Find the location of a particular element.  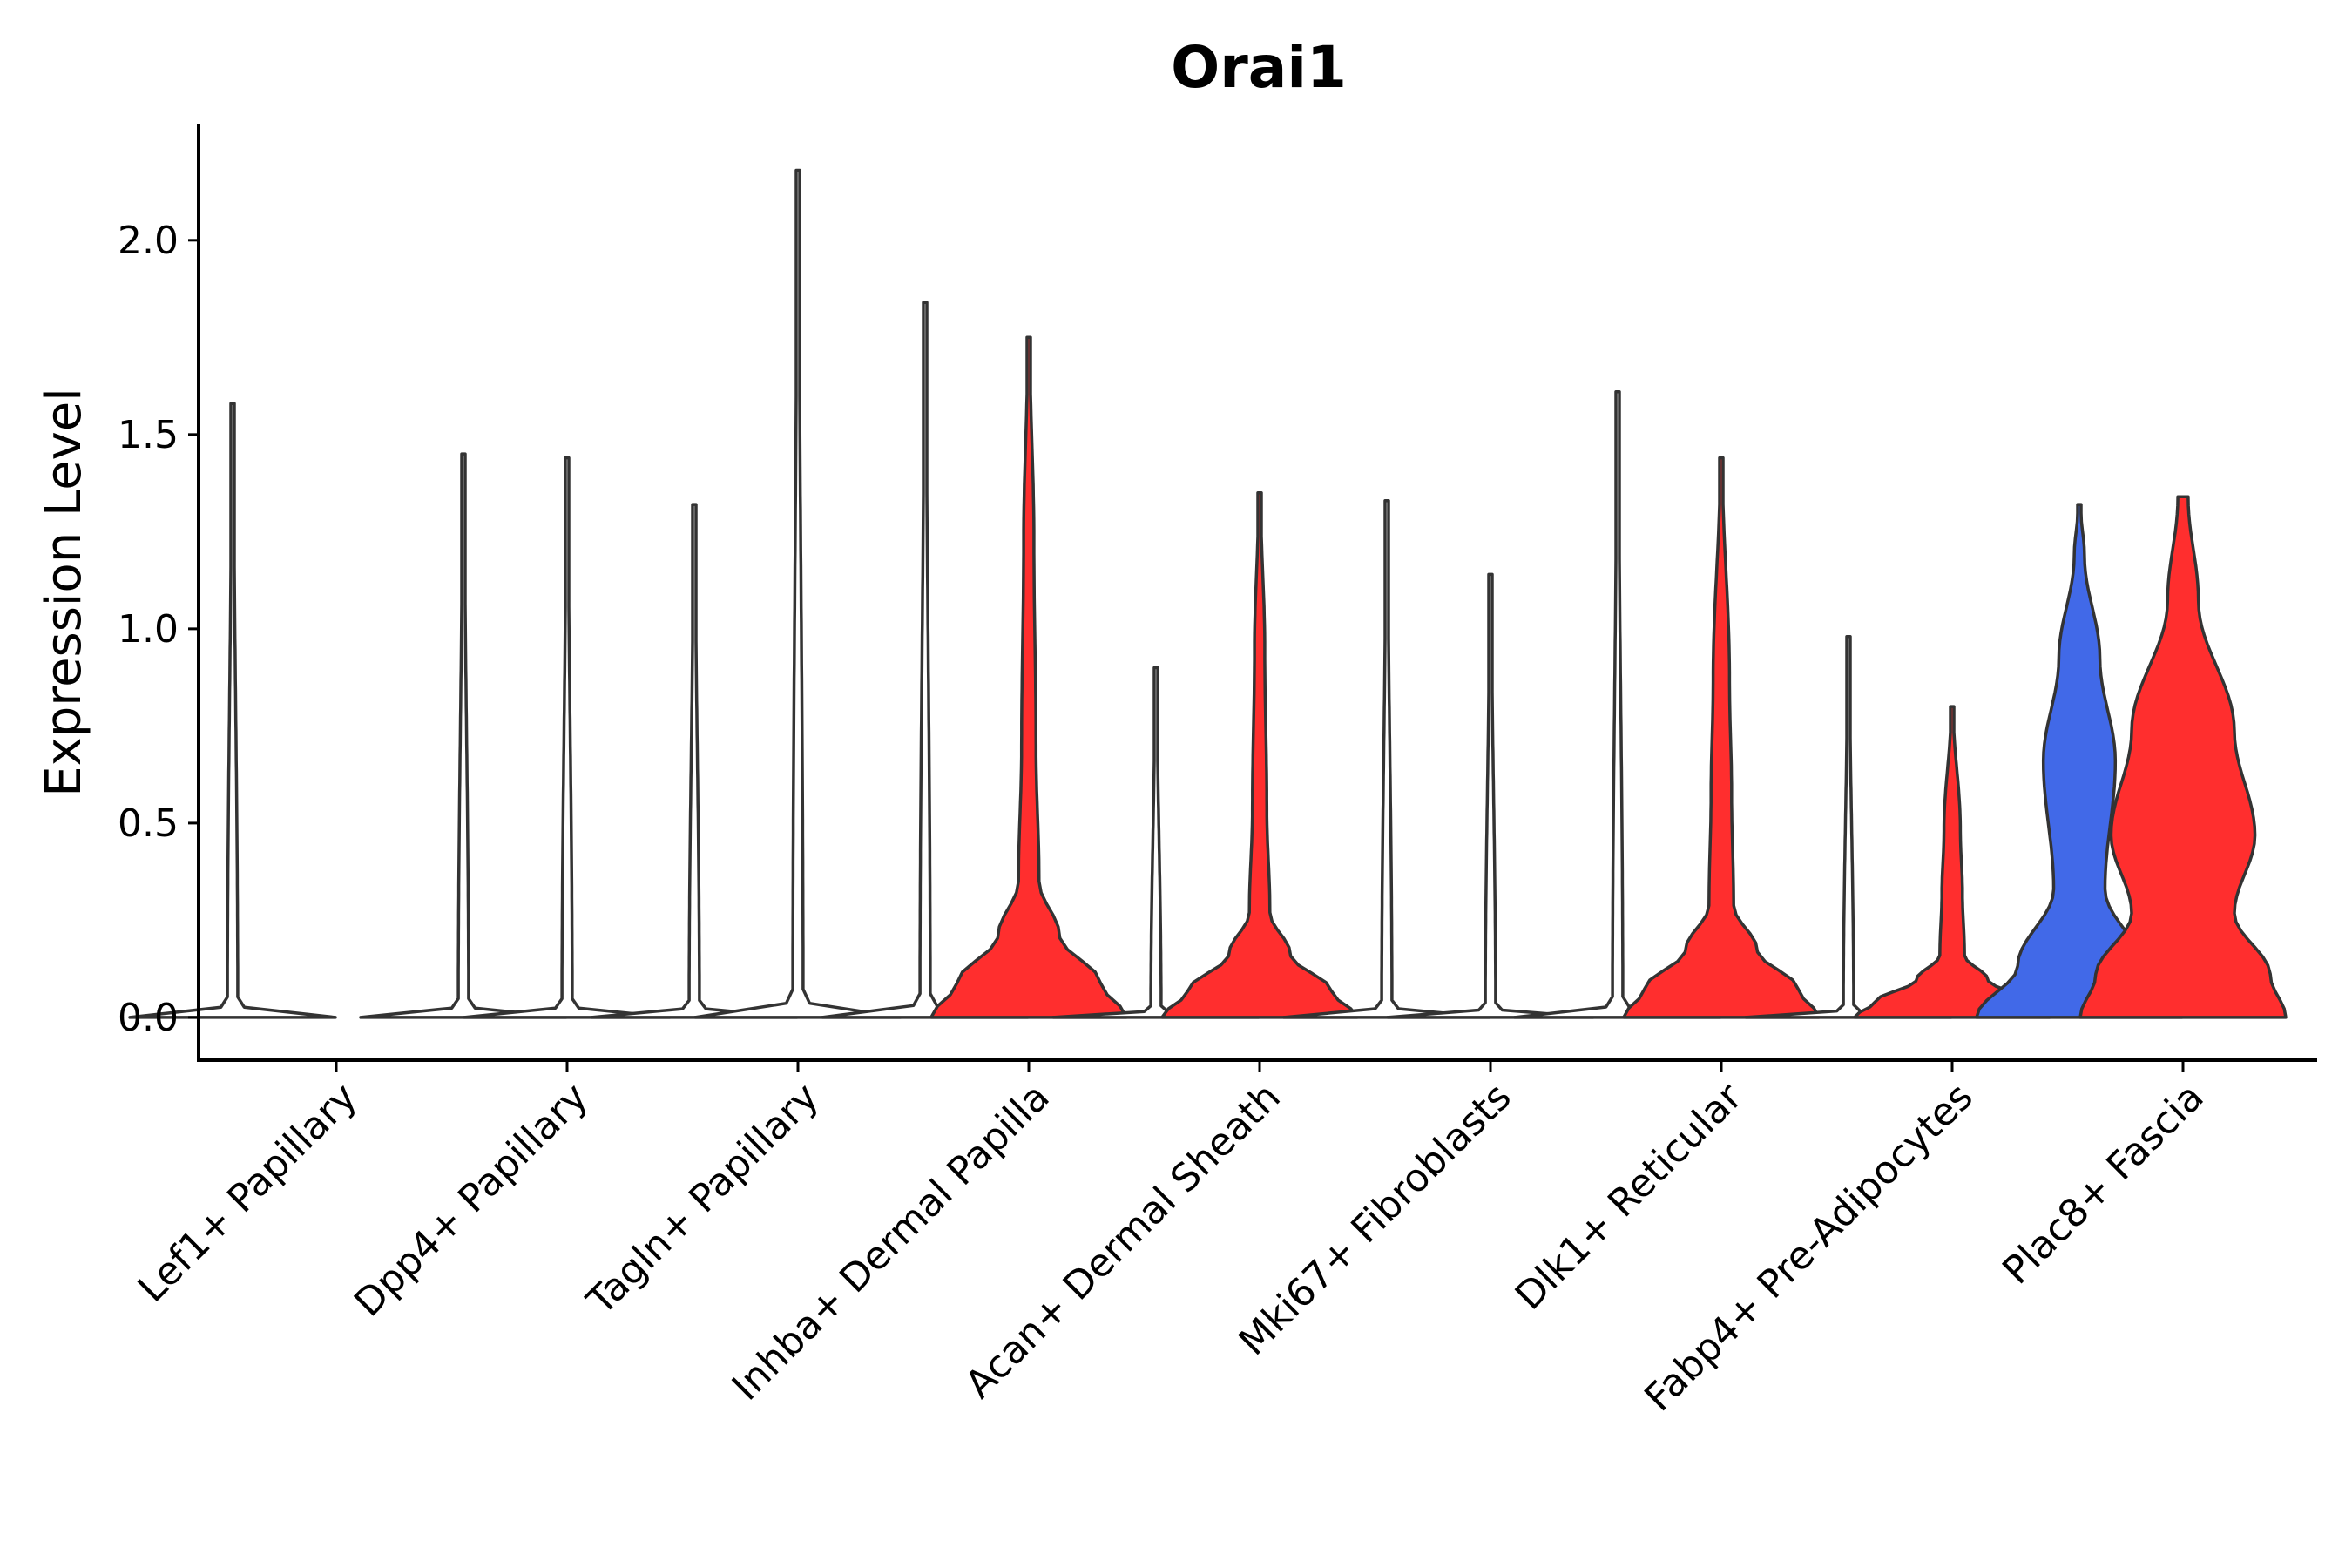

x-tick-label: Plac8+ Fascia is located at coordinates (2103, 1184).